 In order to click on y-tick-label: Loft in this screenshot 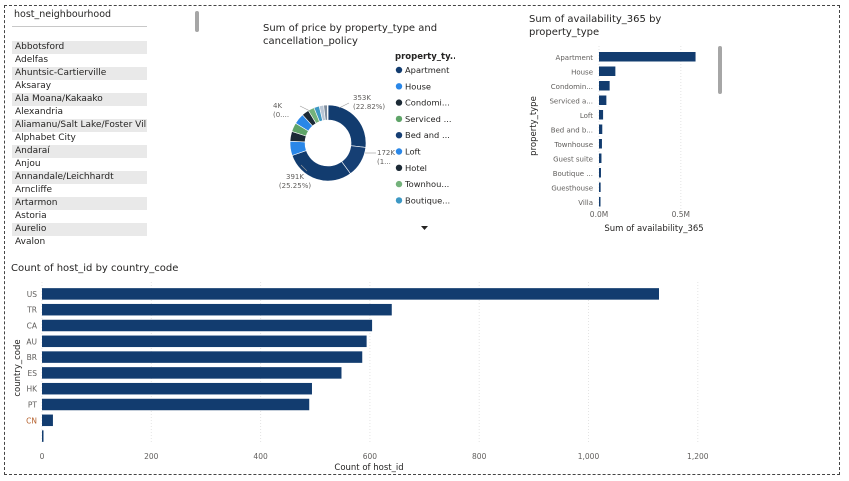, I will do `click(586, 116)`.